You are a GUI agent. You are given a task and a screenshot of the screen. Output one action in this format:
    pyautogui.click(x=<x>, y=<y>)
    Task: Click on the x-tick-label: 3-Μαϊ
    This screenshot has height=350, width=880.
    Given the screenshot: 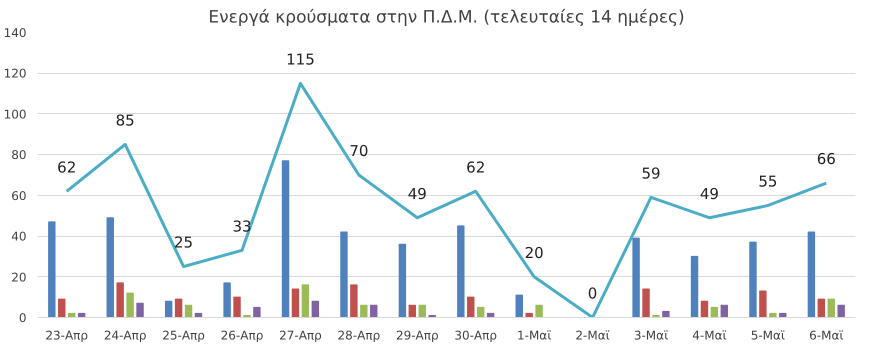 What is the action you would take?
    pyautogui.click(x=651, y=335)
    